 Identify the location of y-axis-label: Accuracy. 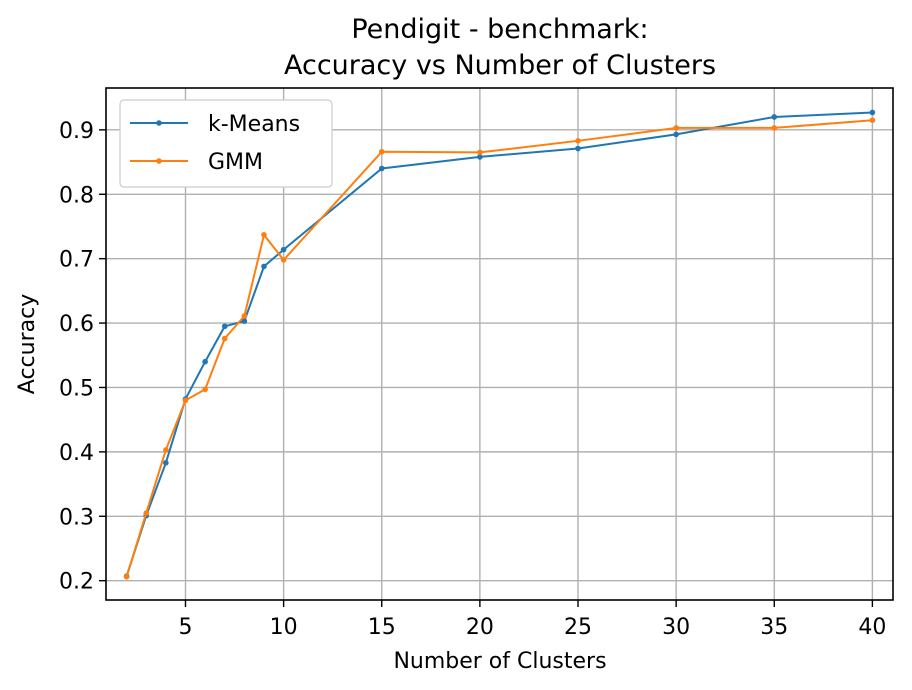
(27, 344).